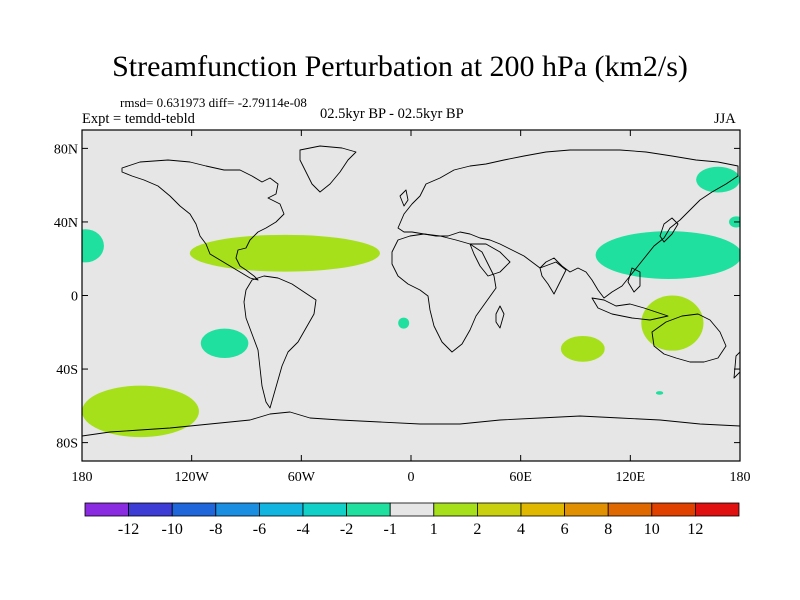  What do you see at coordinates (412, 520) in the screenshot?
I see `colorbar: -12 -10 -8 -6 -4 -2 -1 1 2 4 6 8 10 12` at bounding box center [412, 520].